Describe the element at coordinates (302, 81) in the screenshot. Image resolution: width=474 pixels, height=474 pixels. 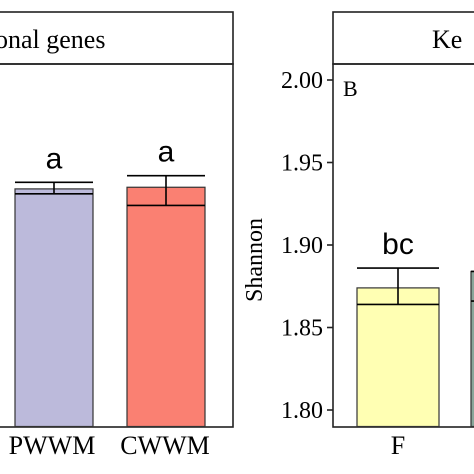
I see `y-tick-label-0: 2.00` at that location.